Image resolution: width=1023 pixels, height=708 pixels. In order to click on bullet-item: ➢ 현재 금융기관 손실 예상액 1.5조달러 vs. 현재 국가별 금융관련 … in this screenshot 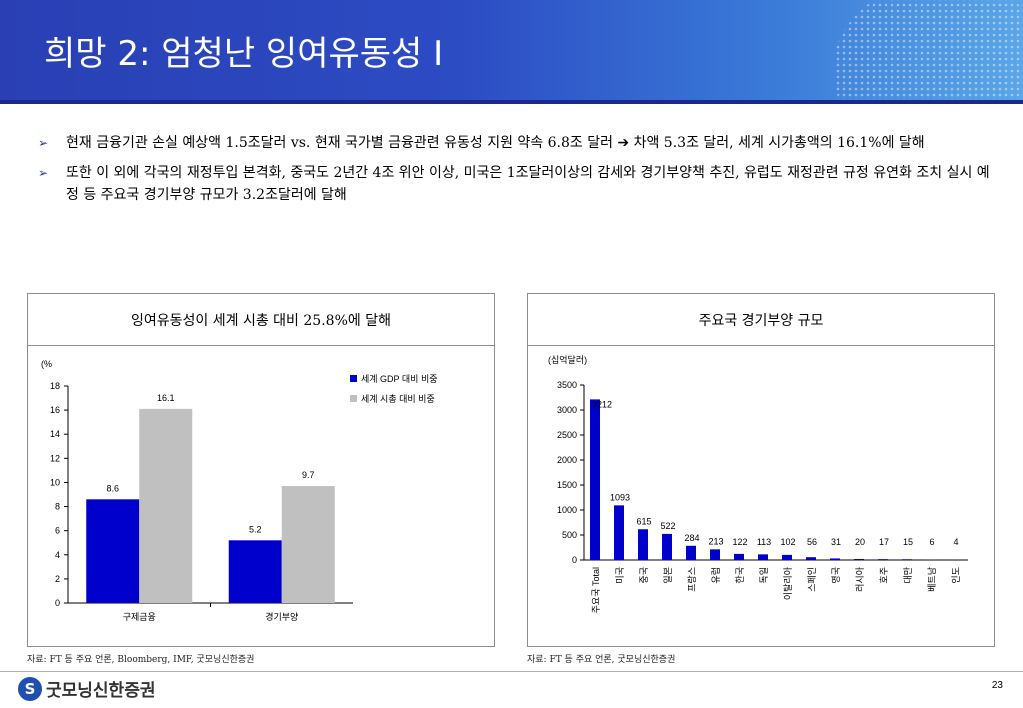, I will do `click(518, 143)`.